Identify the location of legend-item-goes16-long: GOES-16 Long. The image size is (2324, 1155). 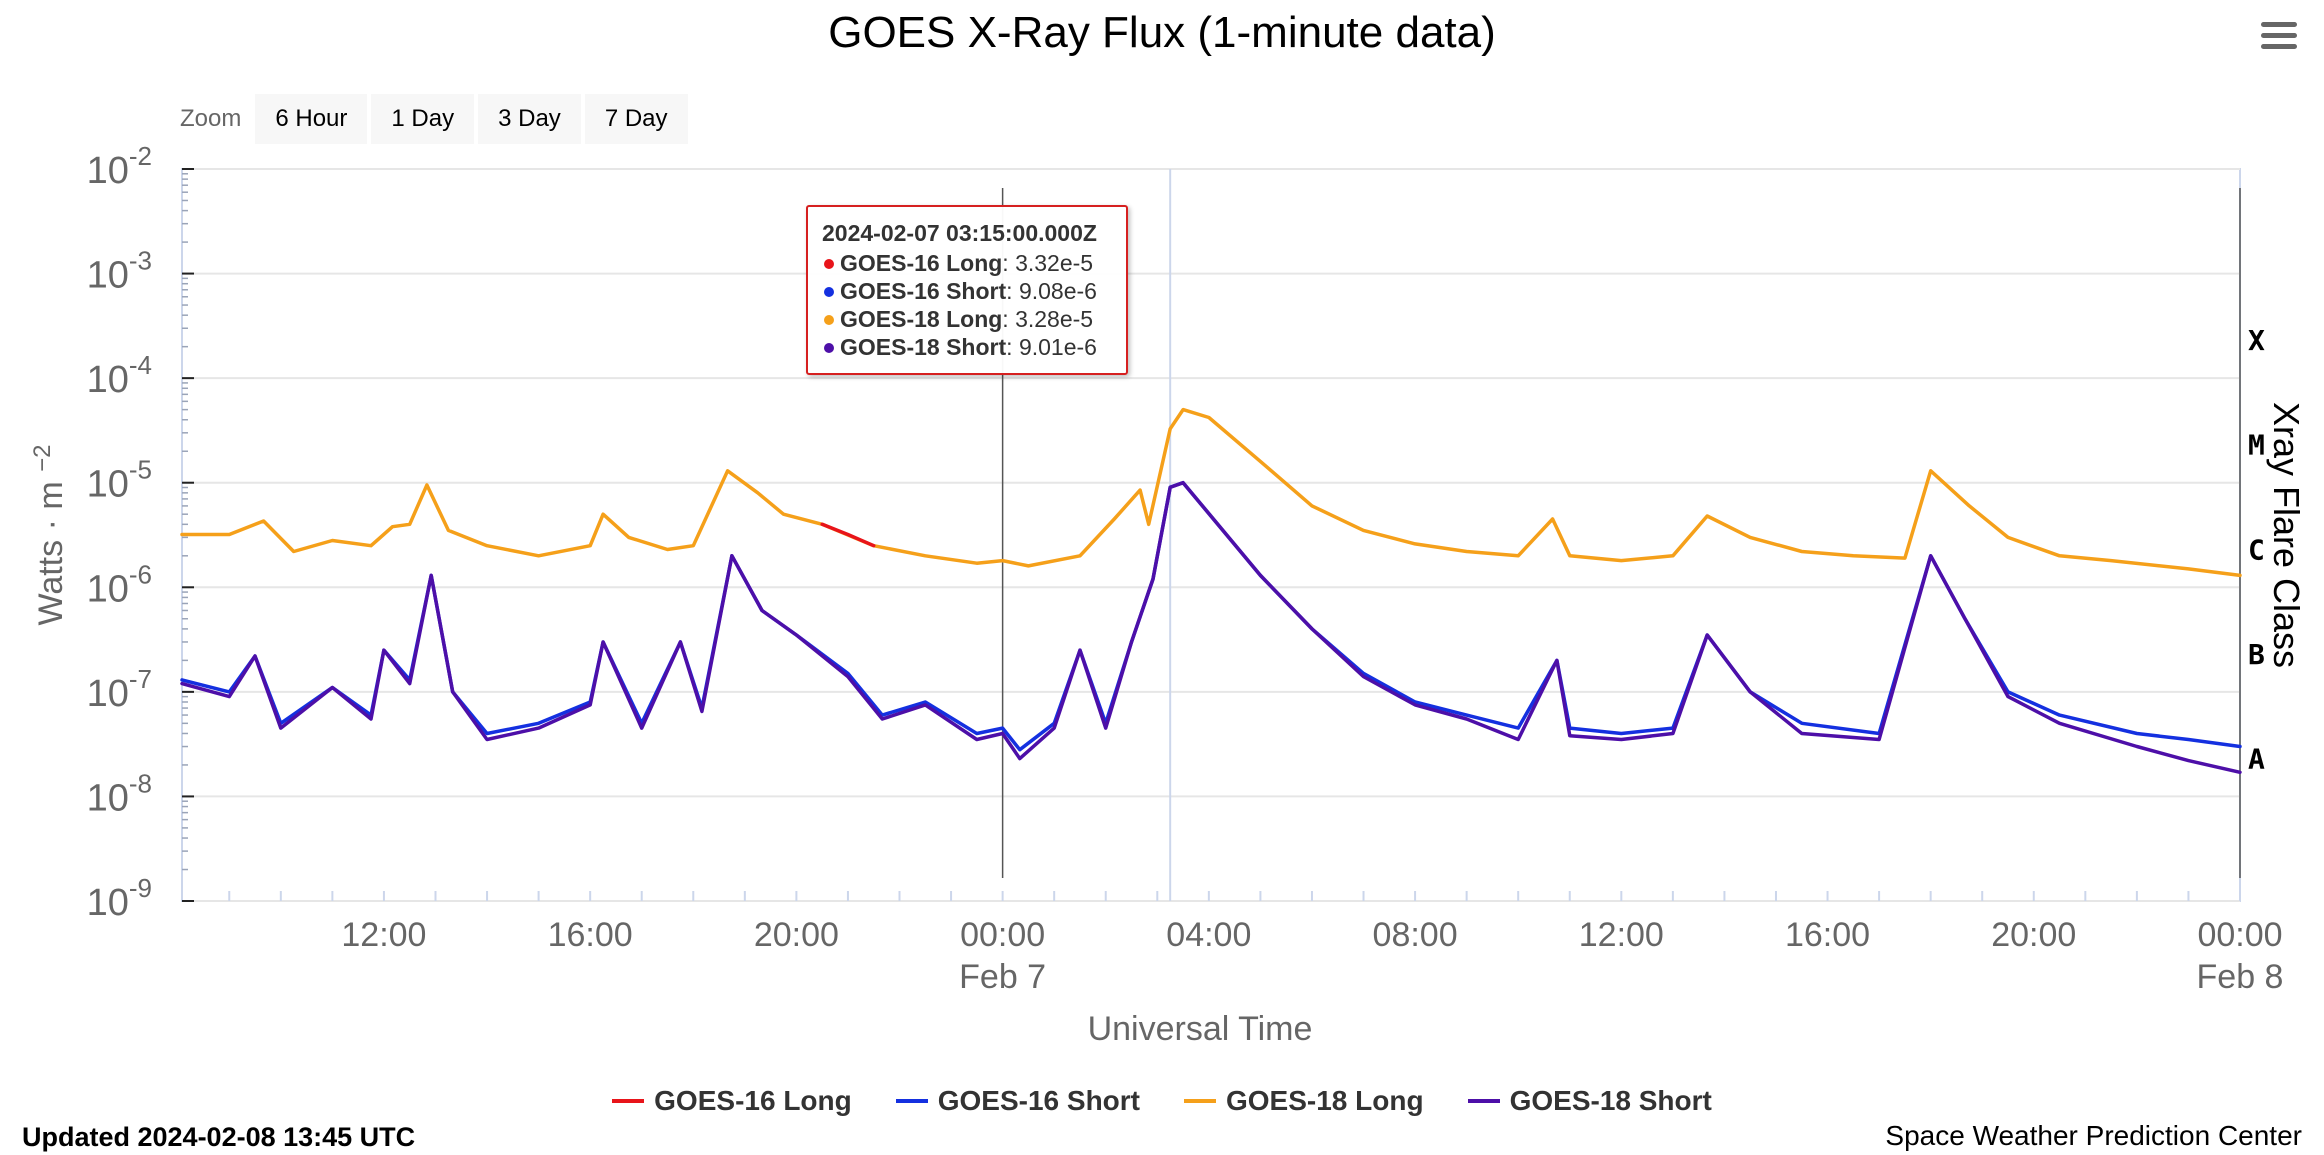
(732, 1101).